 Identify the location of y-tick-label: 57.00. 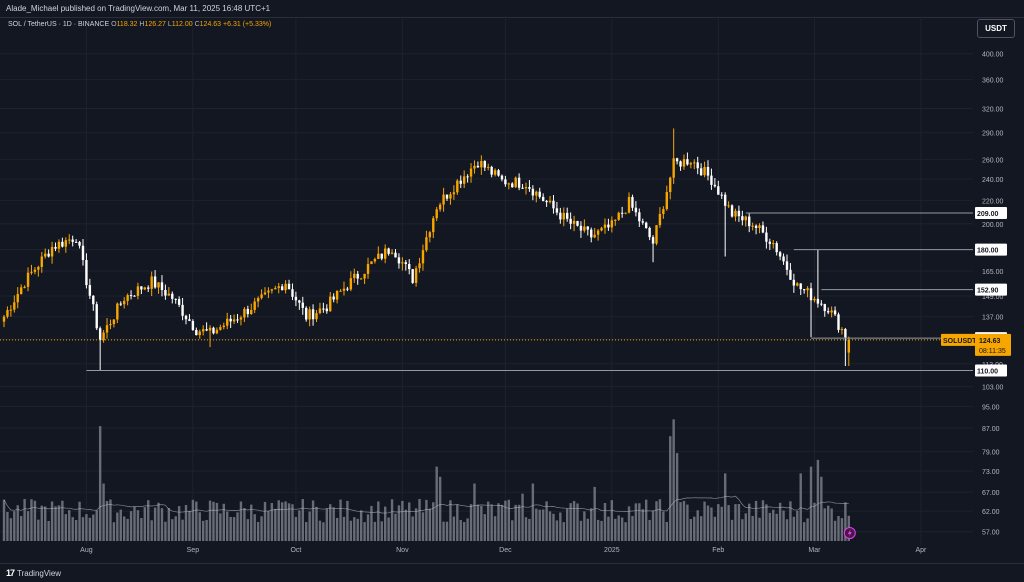
(991, 533).